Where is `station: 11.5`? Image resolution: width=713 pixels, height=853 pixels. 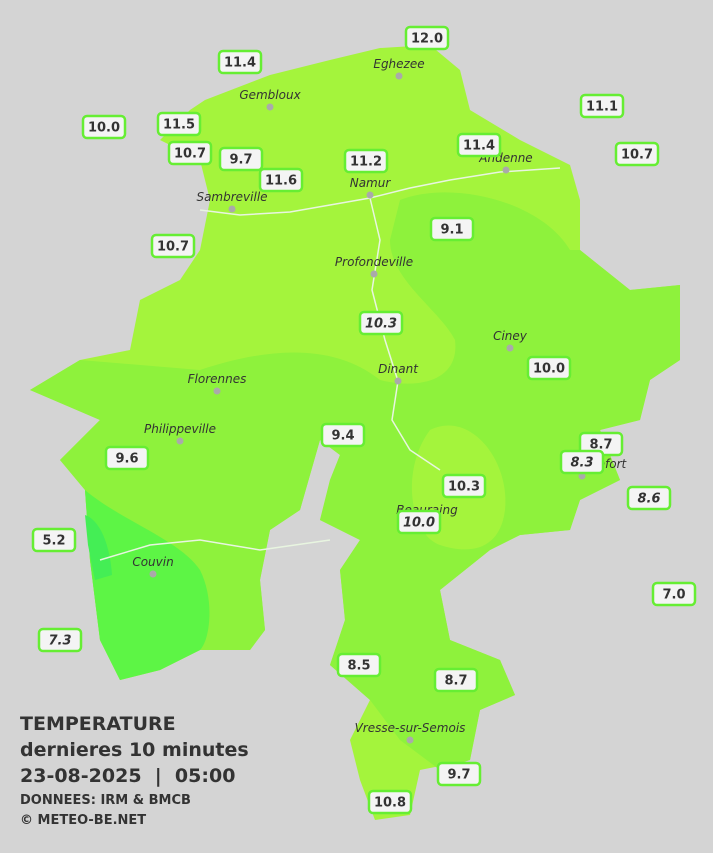
station: 11.5 is located at coordinates (179, 124).